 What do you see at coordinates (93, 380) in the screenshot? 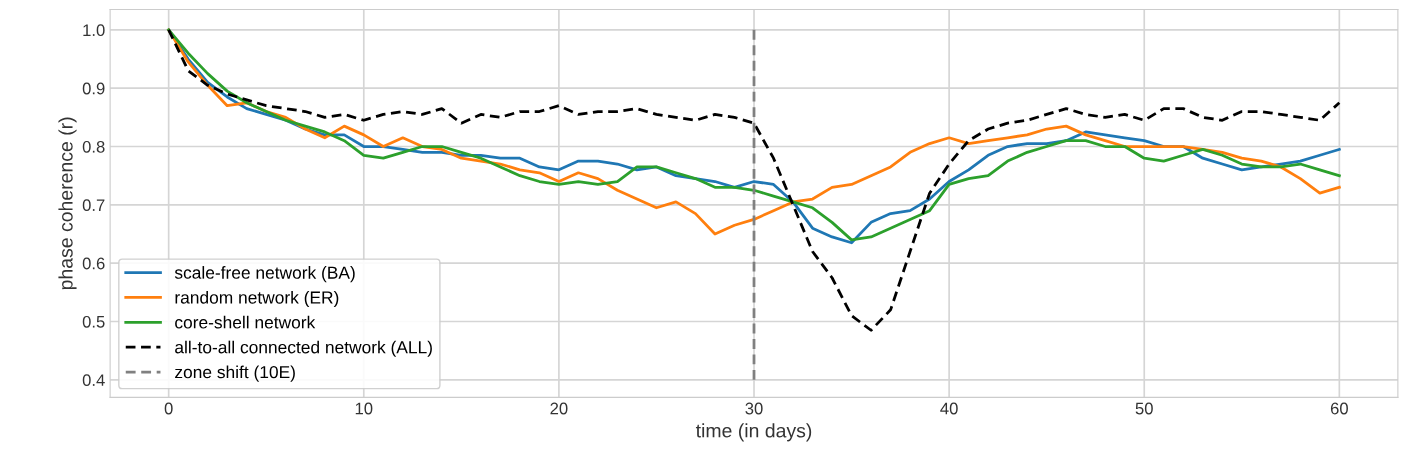
I see `y-tick-label: 0.4` at bounding box center [93, 380].